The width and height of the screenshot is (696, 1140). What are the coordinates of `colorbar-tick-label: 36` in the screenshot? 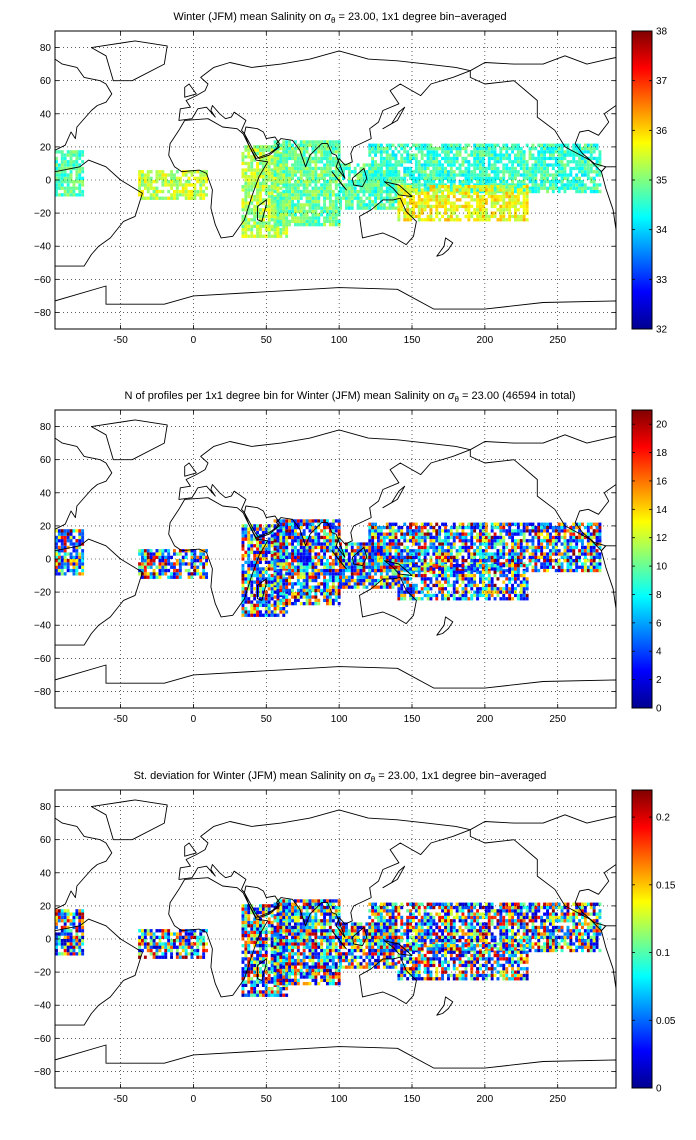 It's located at (662, 131).